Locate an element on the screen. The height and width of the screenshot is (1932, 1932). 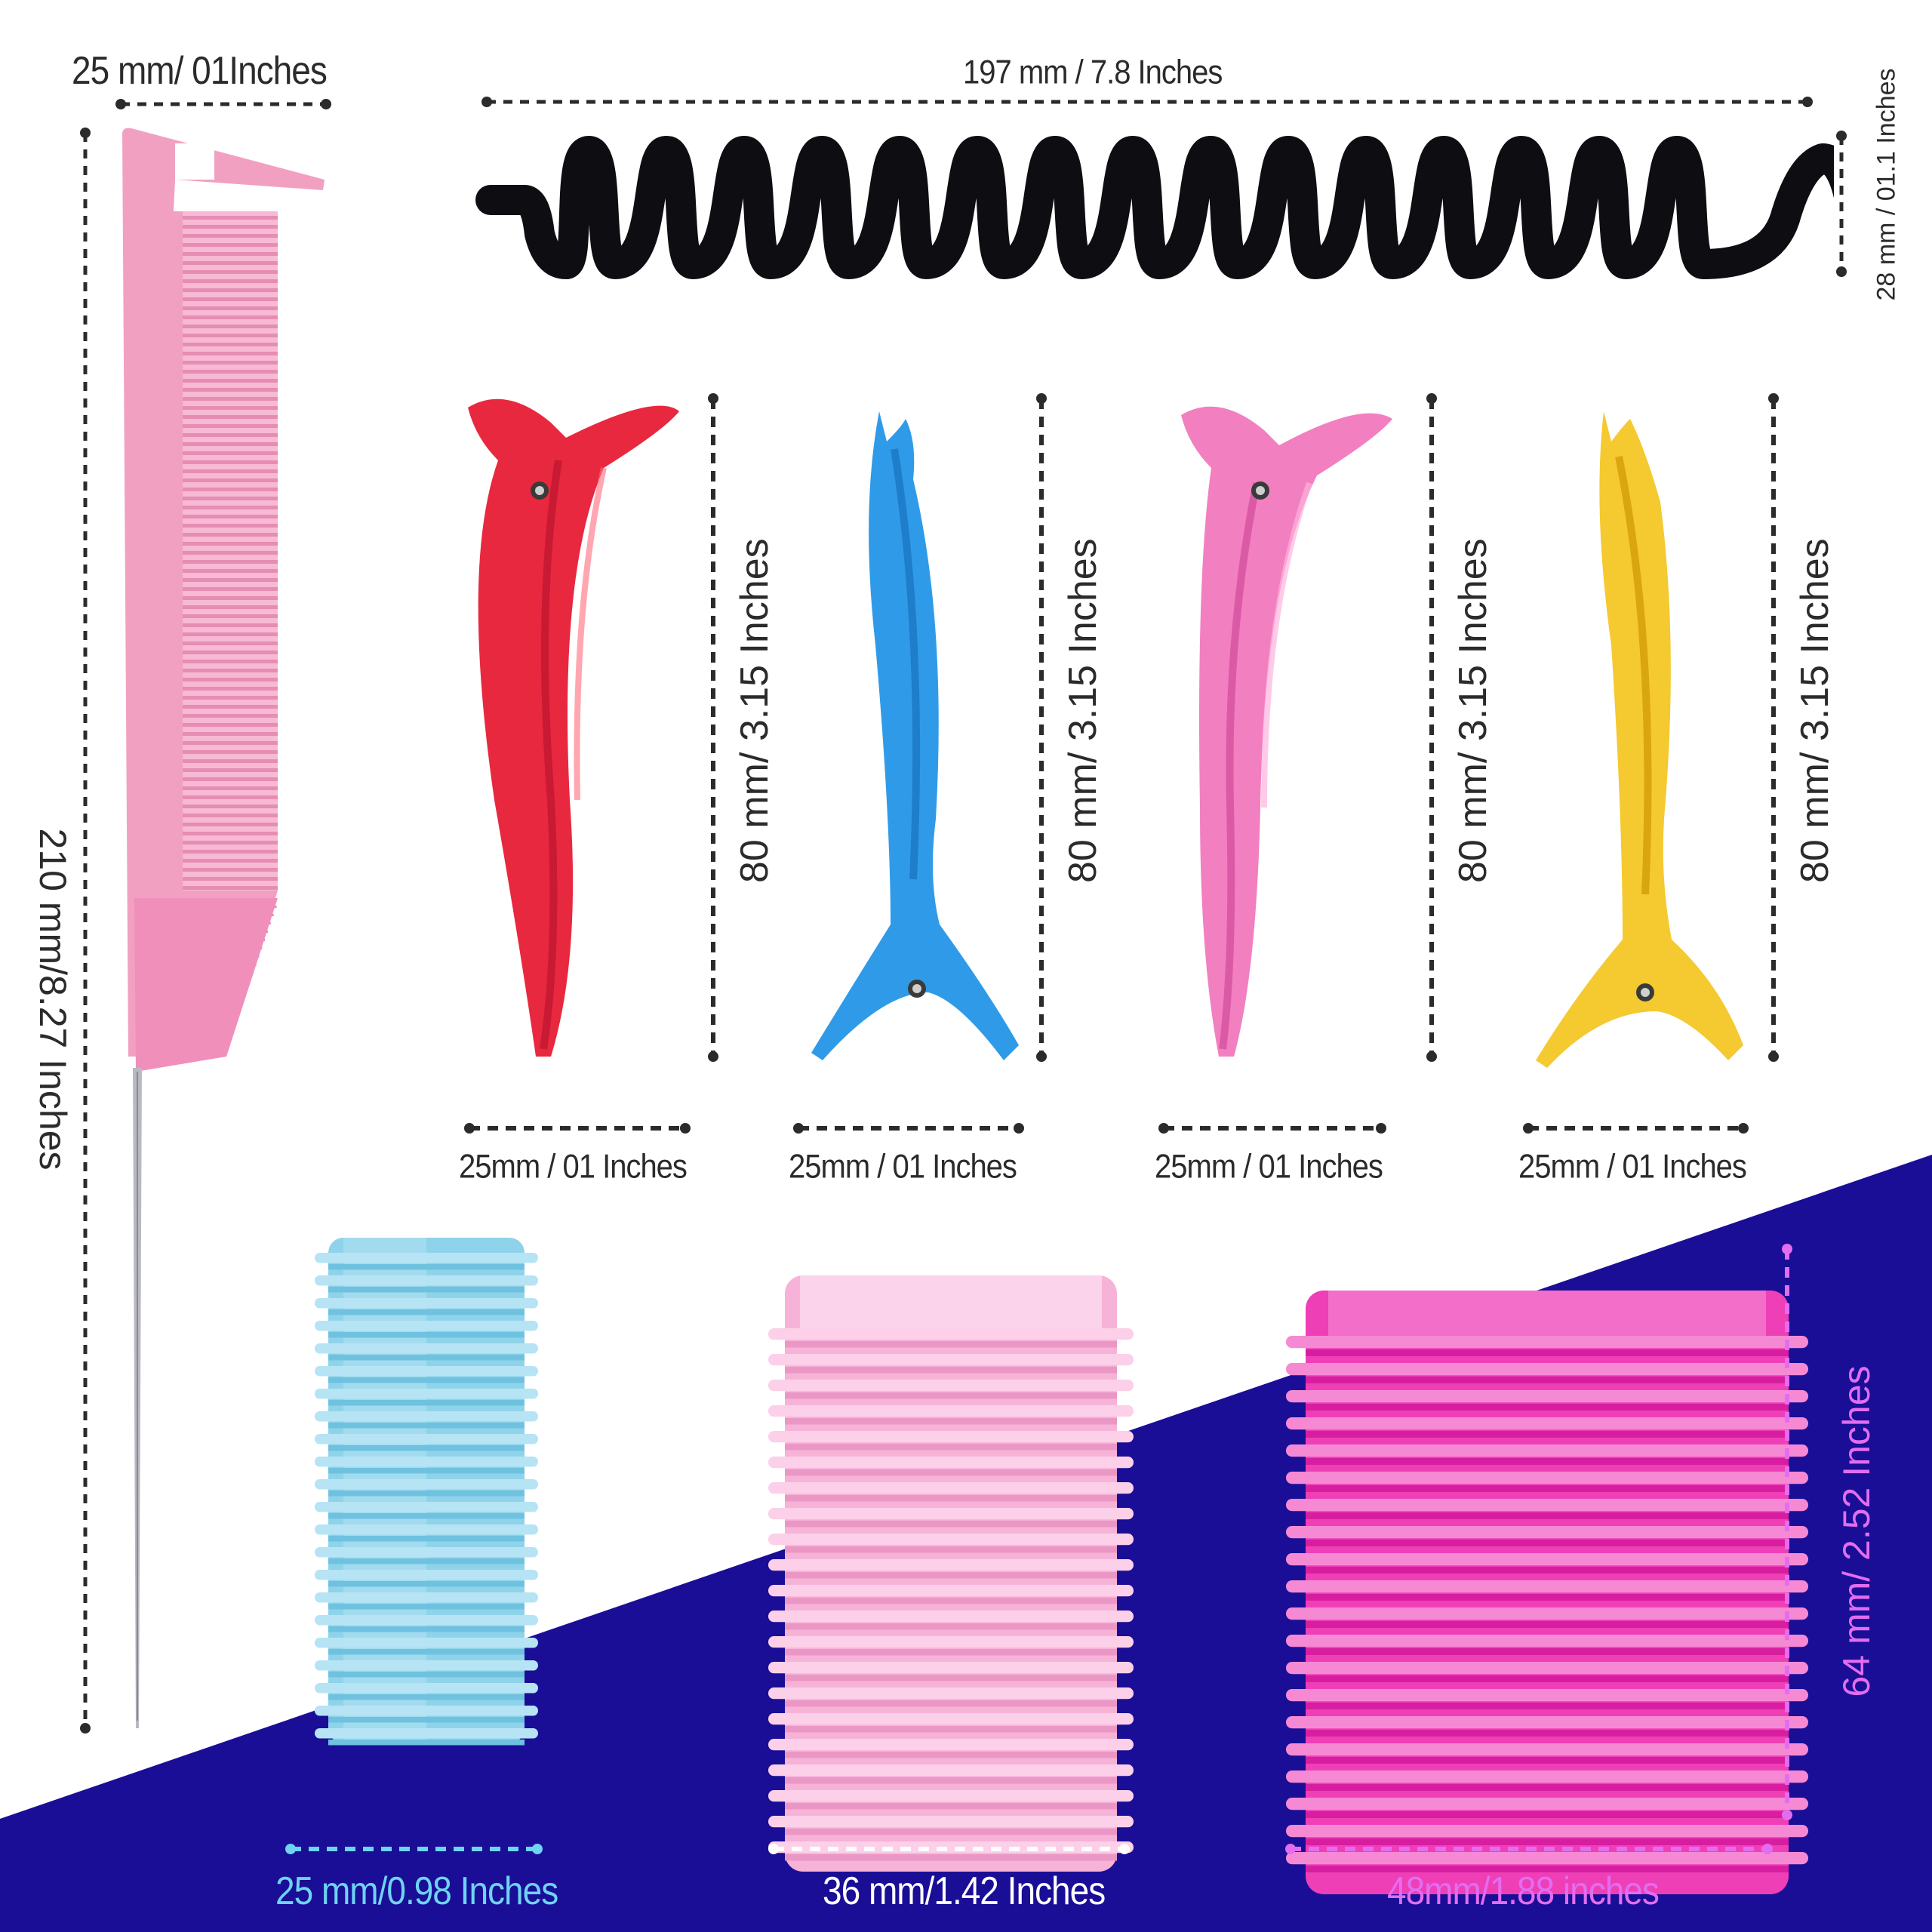
blue-clip-image is located at coordinates (915, 735).